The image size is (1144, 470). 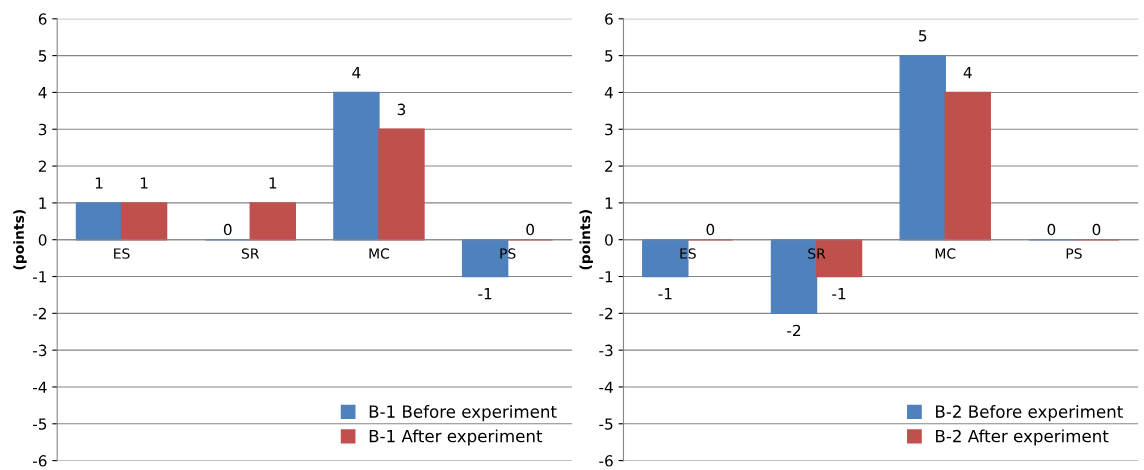 What do you see at coordinates (456, 437) in the screenshot?
I see `legend-label: B-1 After experiment` at bounding box center [456, 437].